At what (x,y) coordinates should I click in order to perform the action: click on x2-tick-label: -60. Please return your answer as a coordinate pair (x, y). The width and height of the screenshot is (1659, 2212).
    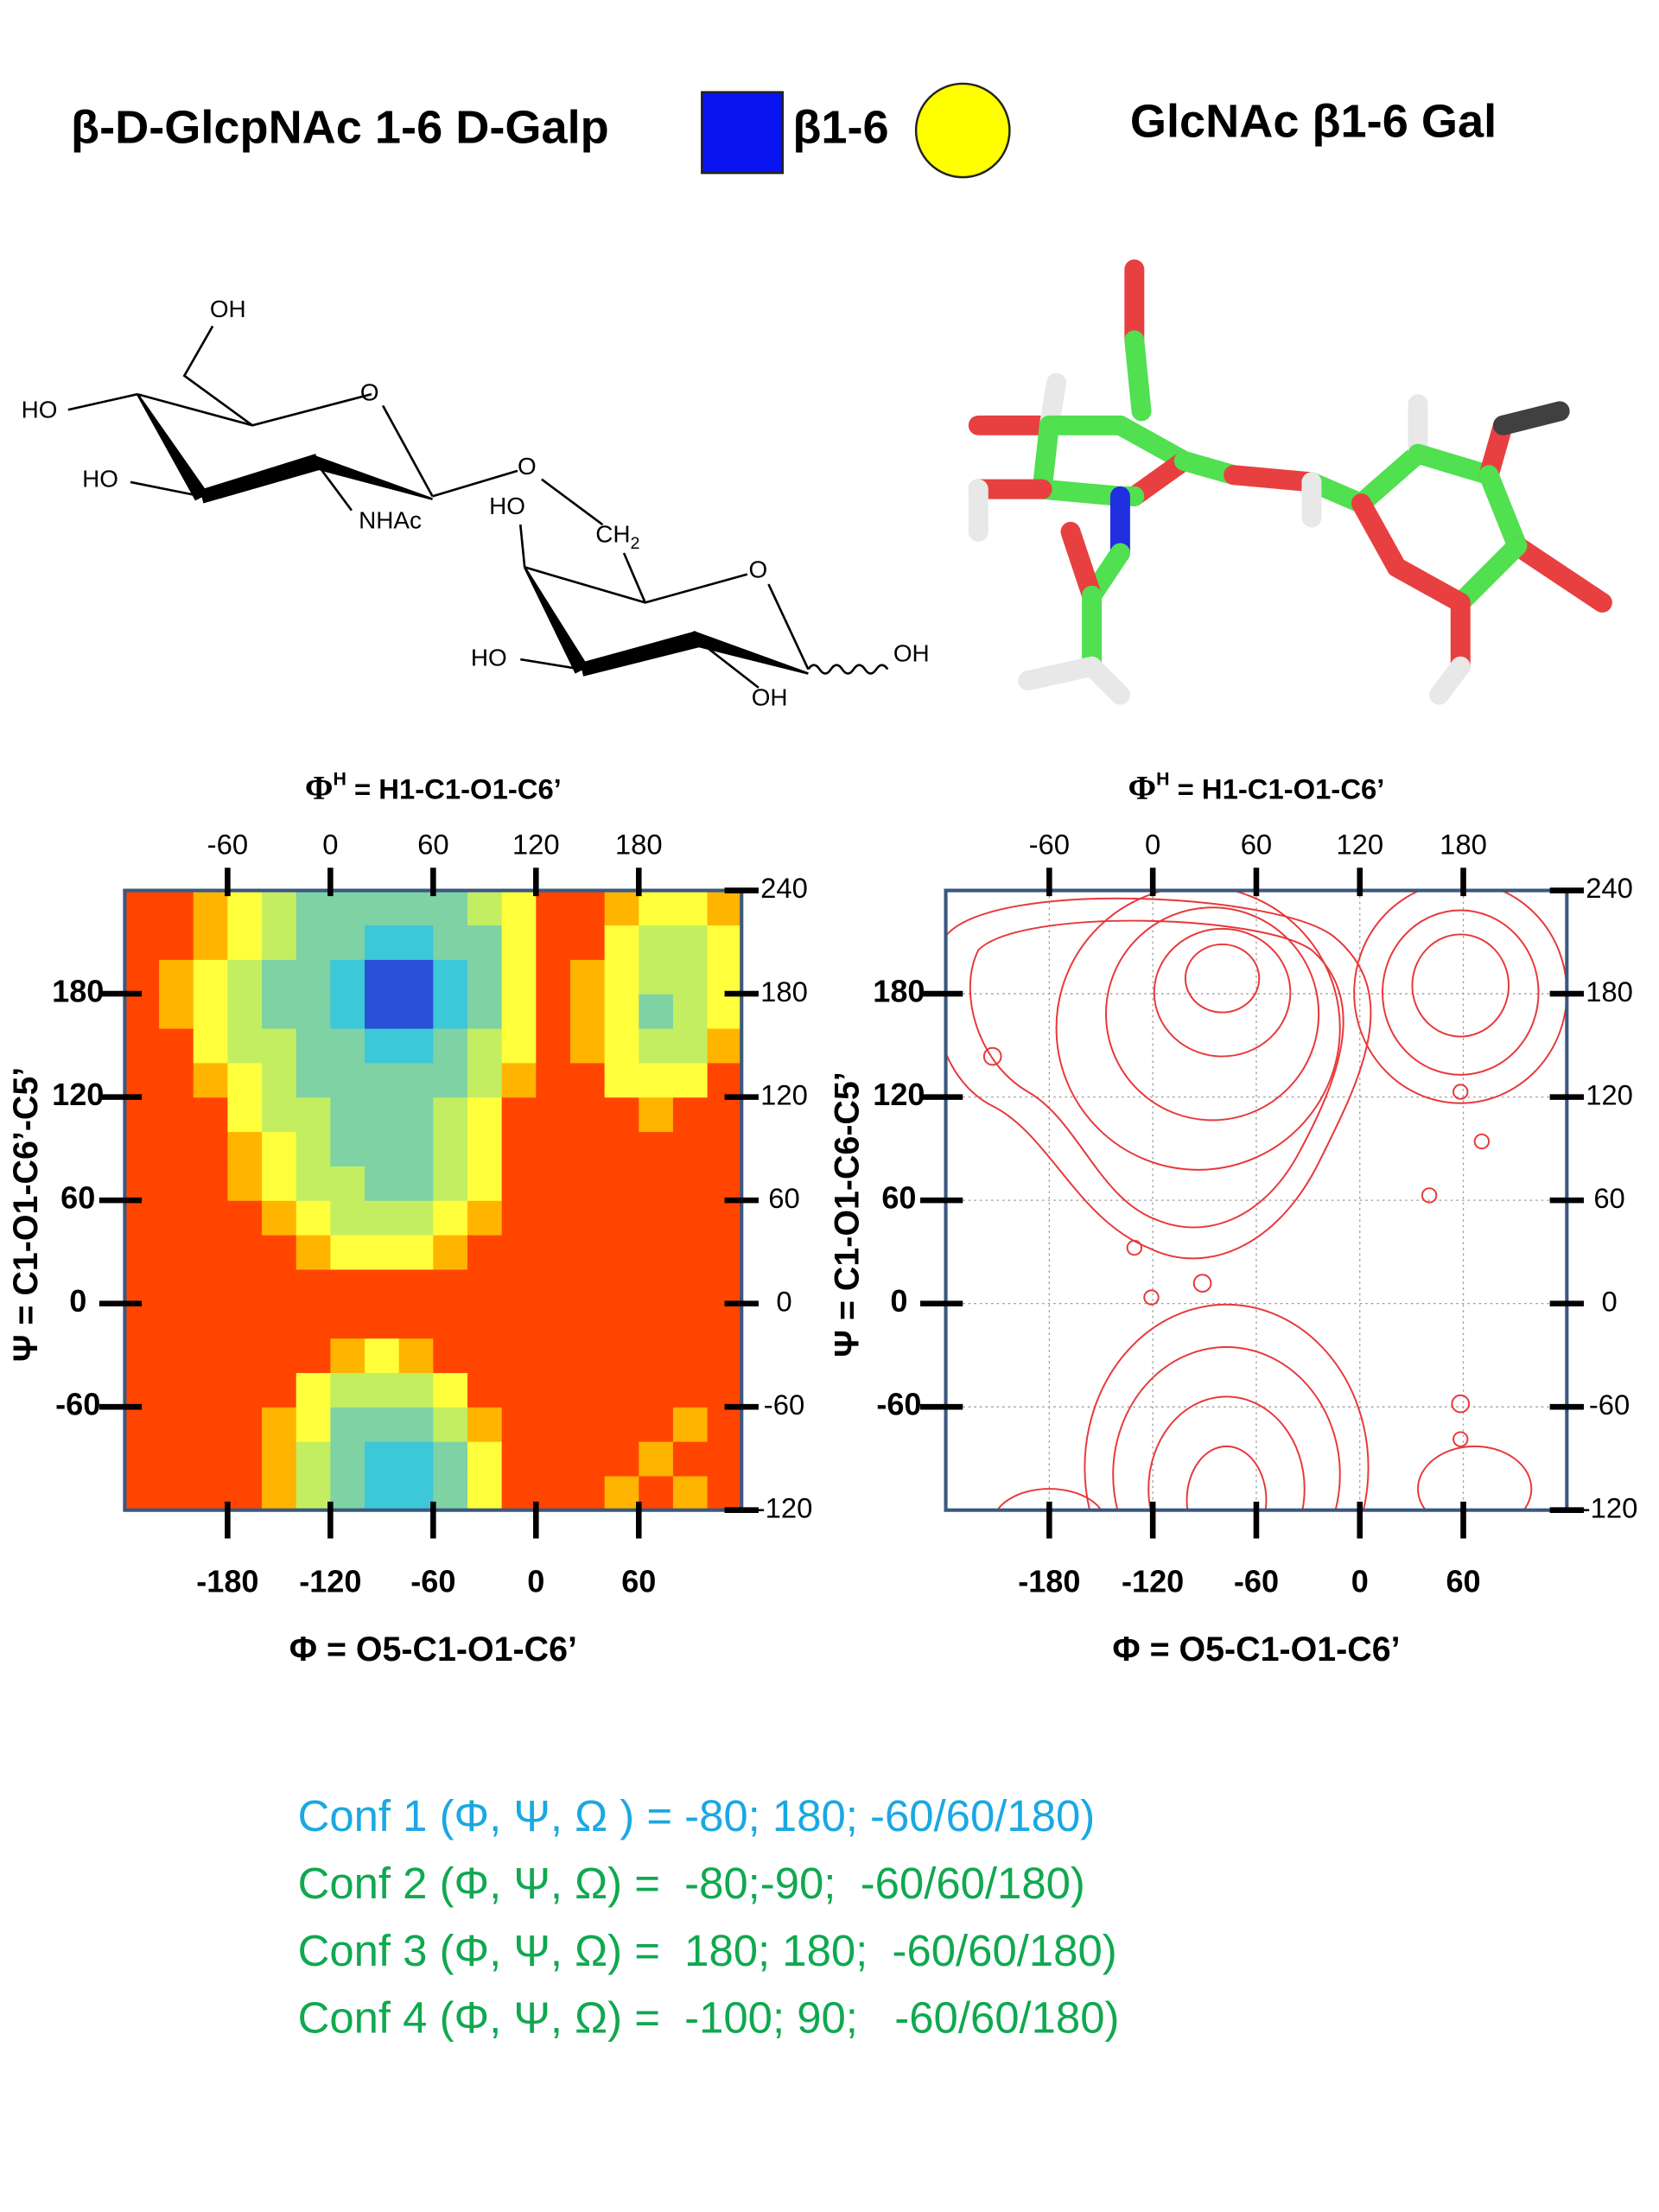
    Looking at the image, I should click on (227, 844).